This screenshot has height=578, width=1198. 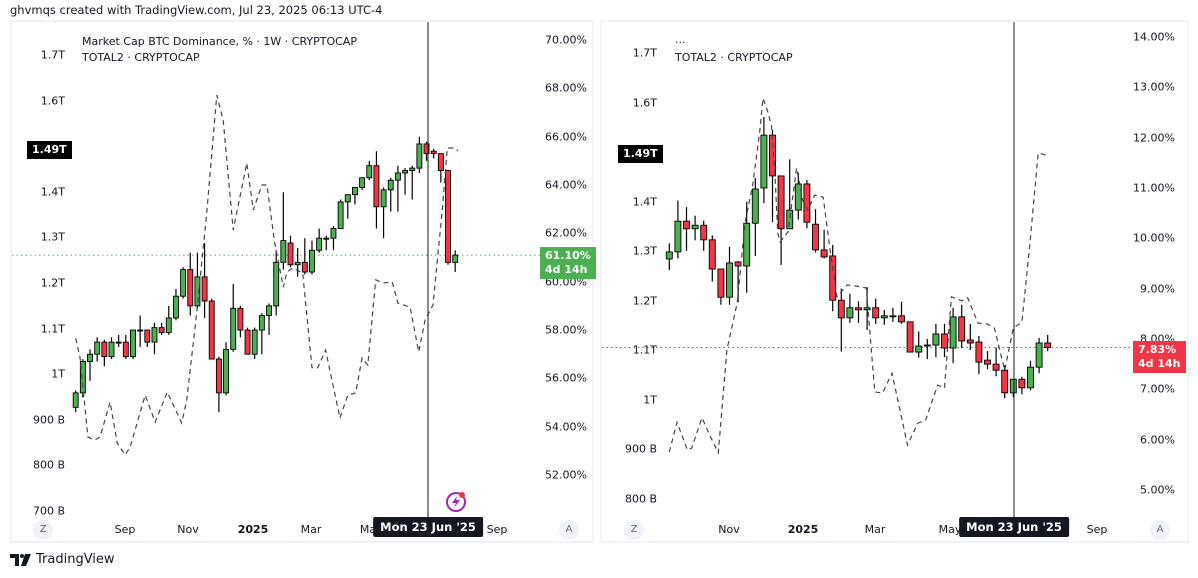 I want to click on right-axis-tick: 56.00%, so click(x=566, y=378).